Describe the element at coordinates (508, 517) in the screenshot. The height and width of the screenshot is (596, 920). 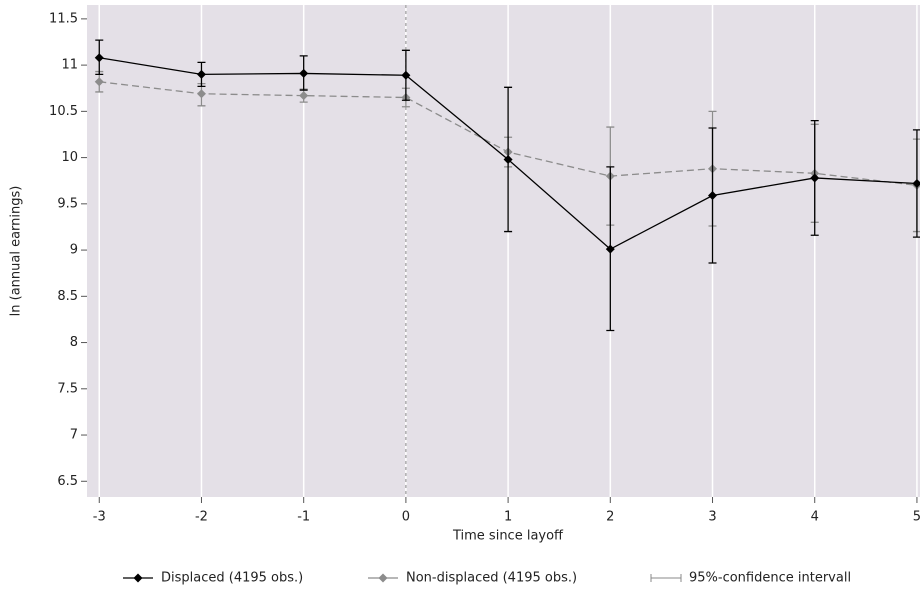
I see `x-tick-label: 1` at that location.